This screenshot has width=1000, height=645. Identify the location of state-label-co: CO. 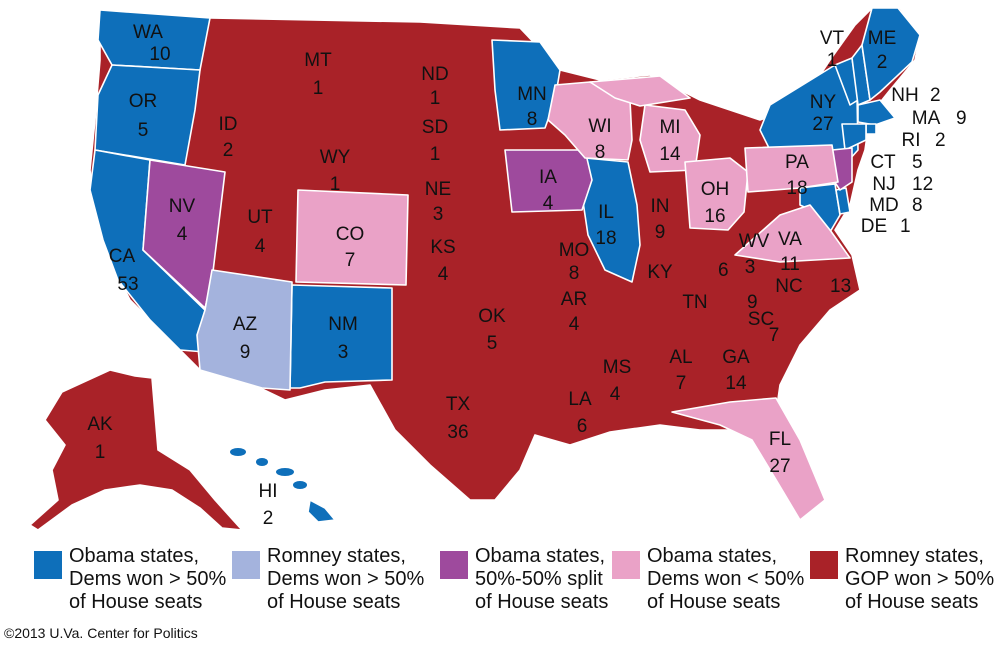
(350, 234).